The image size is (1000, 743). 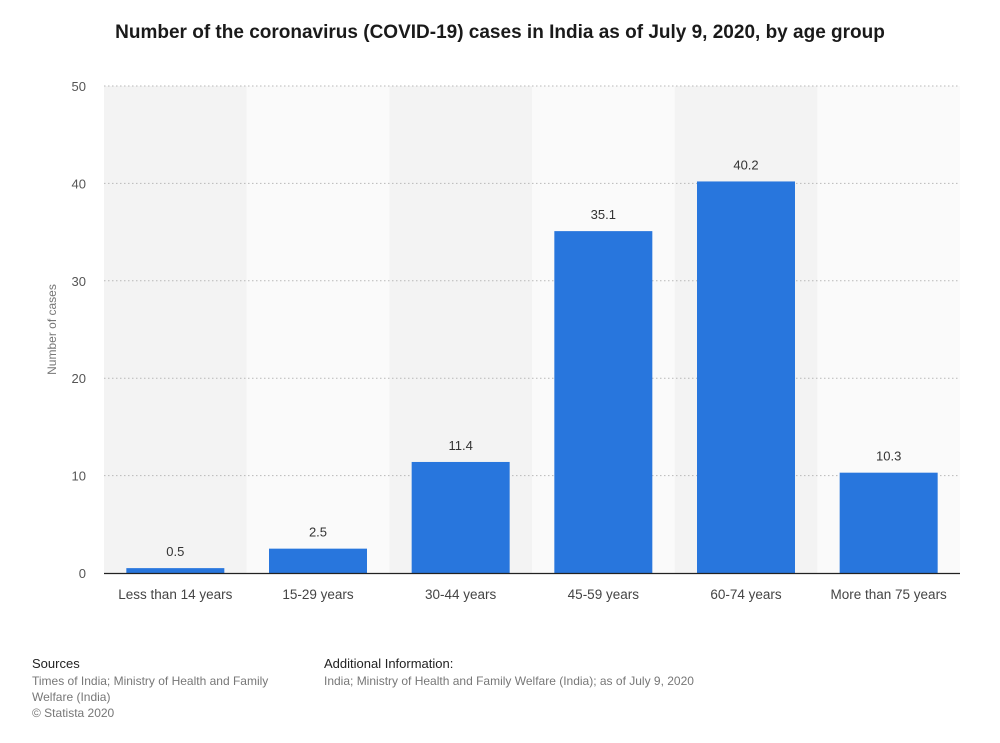 What do you see at coordinates (56, 663) in the screenshot?
I see `sources-heading: Sources` at bounding box center [56, 663].